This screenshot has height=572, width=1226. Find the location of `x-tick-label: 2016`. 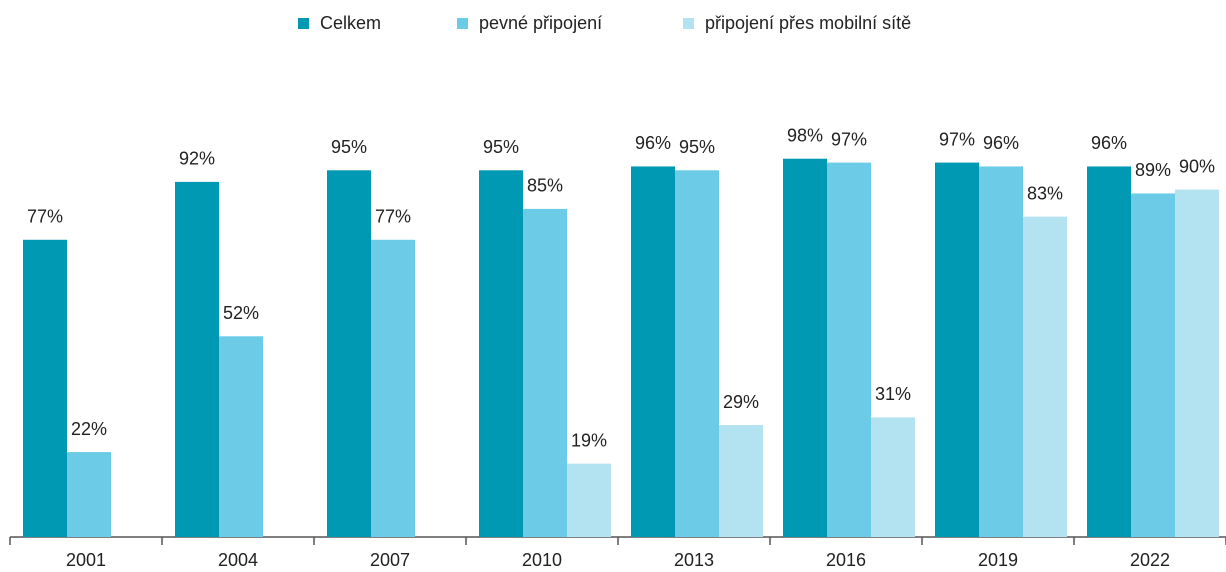

x-tick-label: 2016 is located at coordinates (846, 560).